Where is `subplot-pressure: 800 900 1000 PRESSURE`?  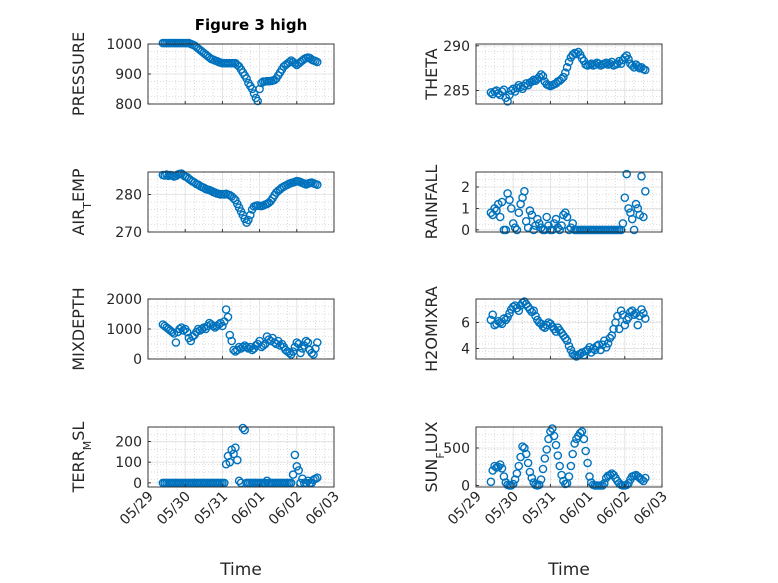 subplot-pressure: 800 900 1000 PRESSURE is located at coordinates (202, 74).